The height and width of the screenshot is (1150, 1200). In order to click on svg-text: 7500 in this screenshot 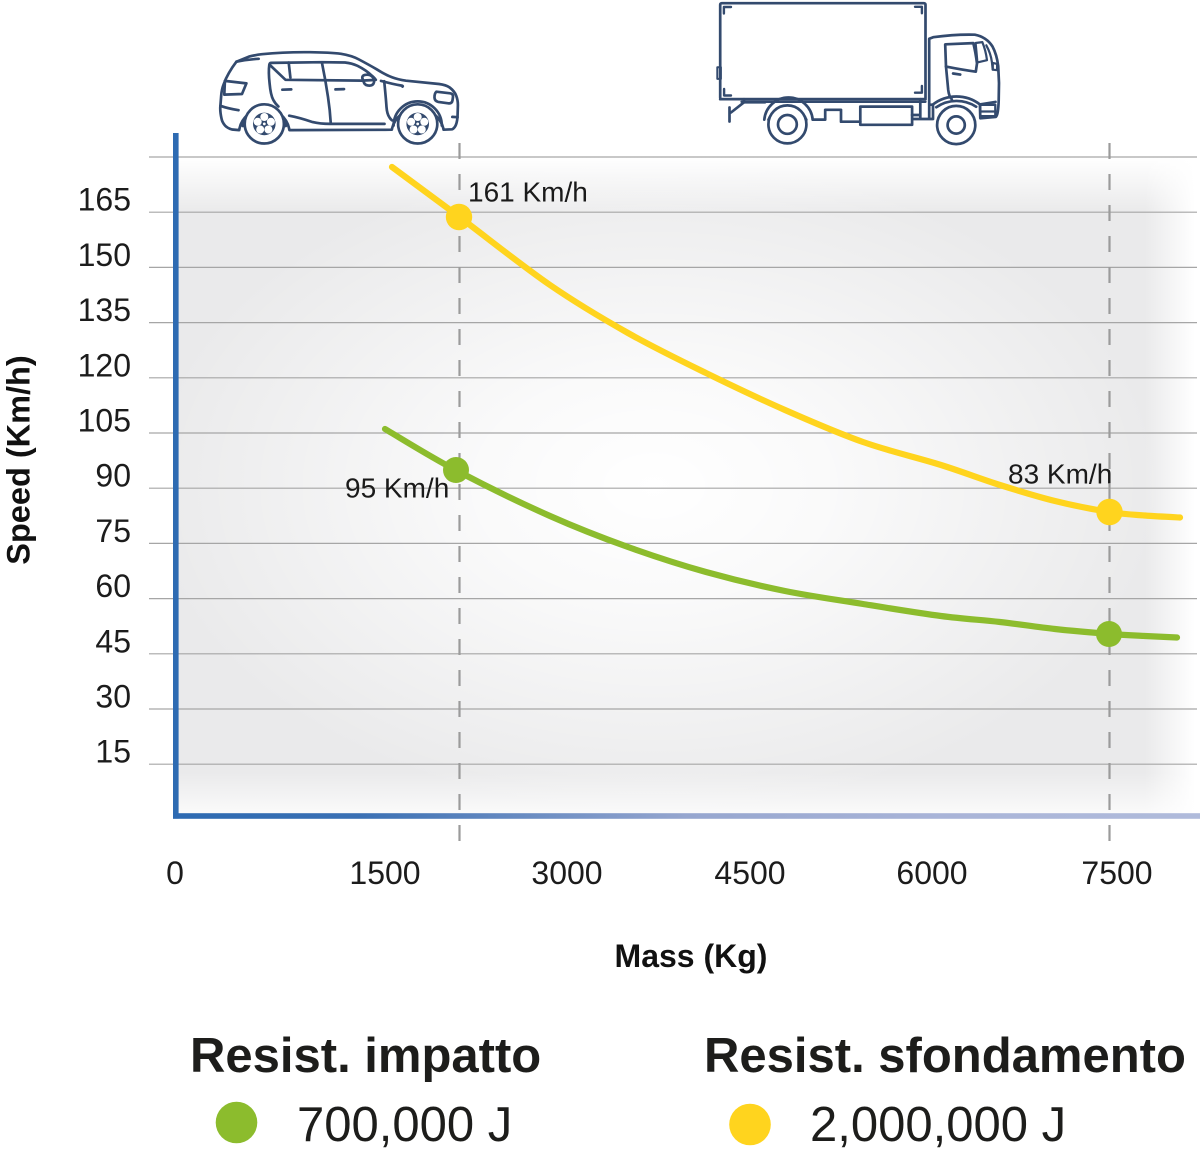, I will do `click(1116, 873)`.